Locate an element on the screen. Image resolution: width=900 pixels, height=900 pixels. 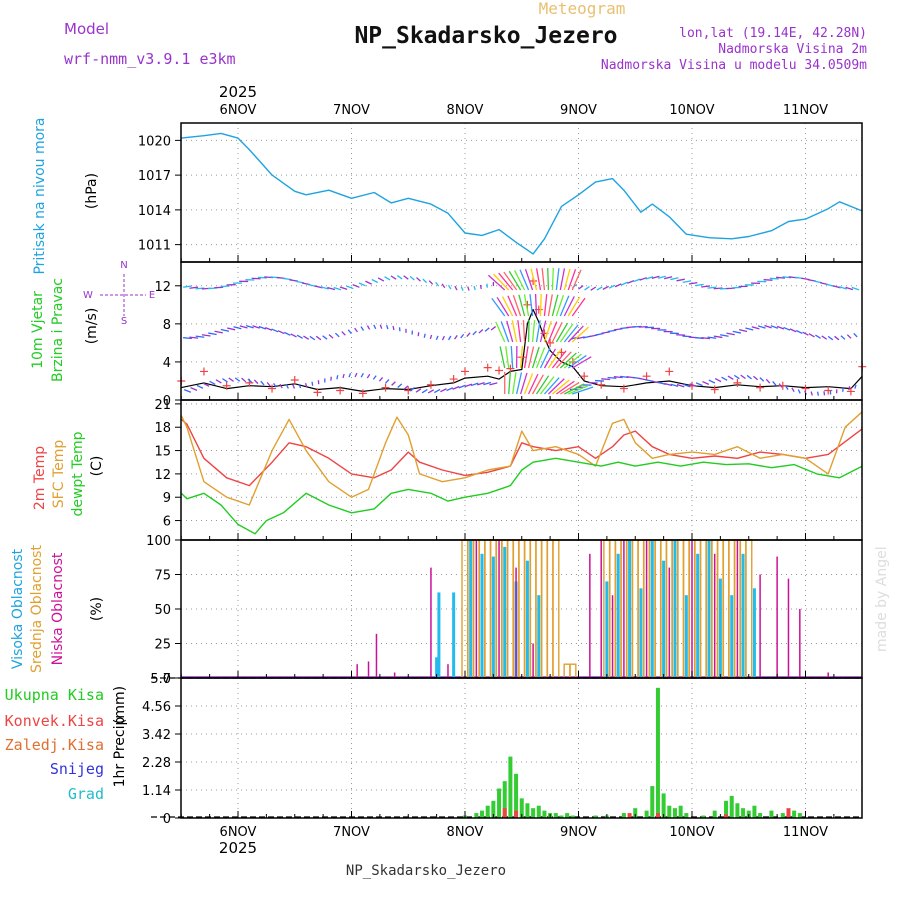
wind-units: (m/s) is located at coordinates (92, 326).